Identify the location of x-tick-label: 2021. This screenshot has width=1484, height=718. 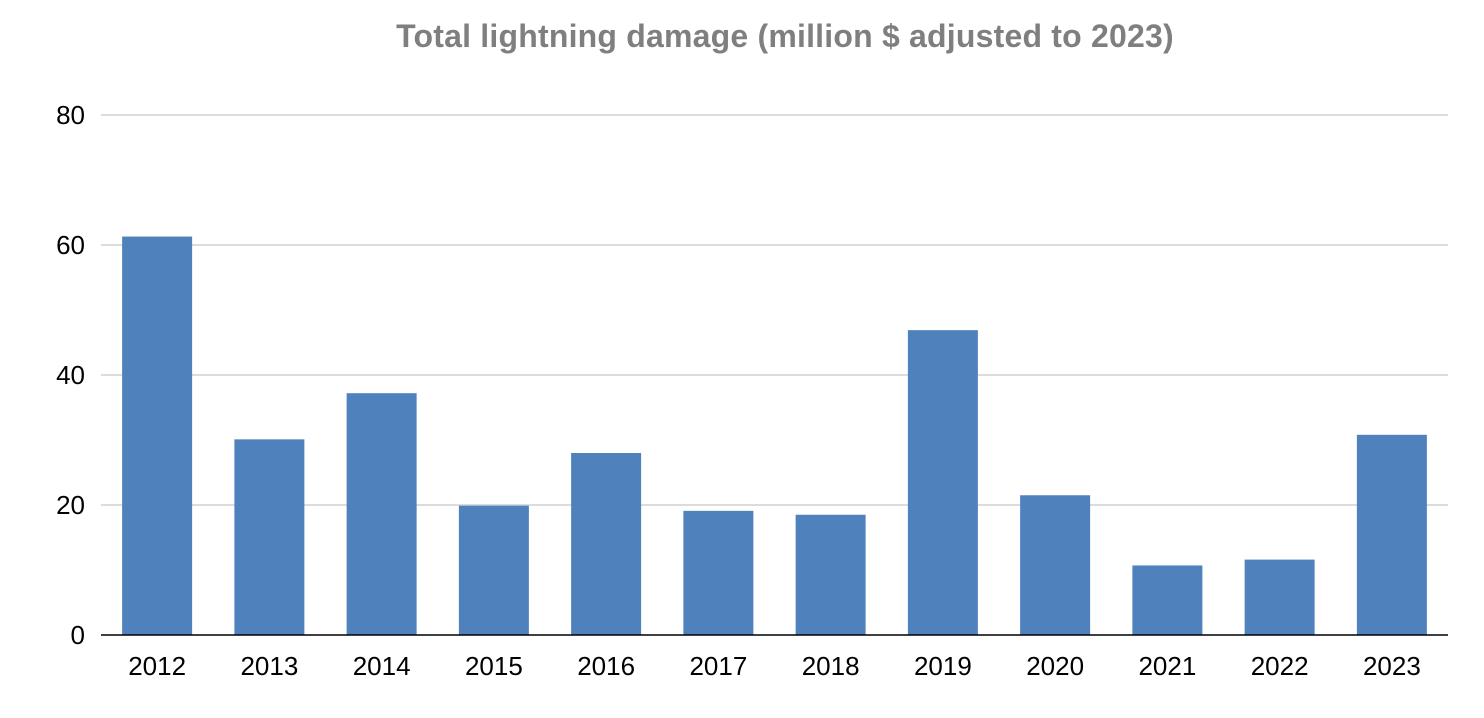
(1167, 666).